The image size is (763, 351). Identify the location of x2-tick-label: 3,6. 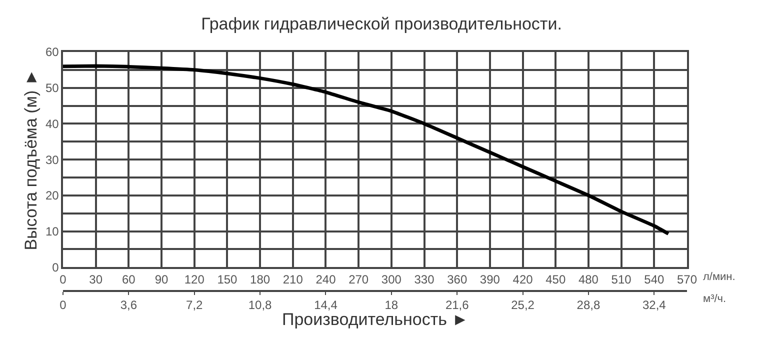
(129, 305).